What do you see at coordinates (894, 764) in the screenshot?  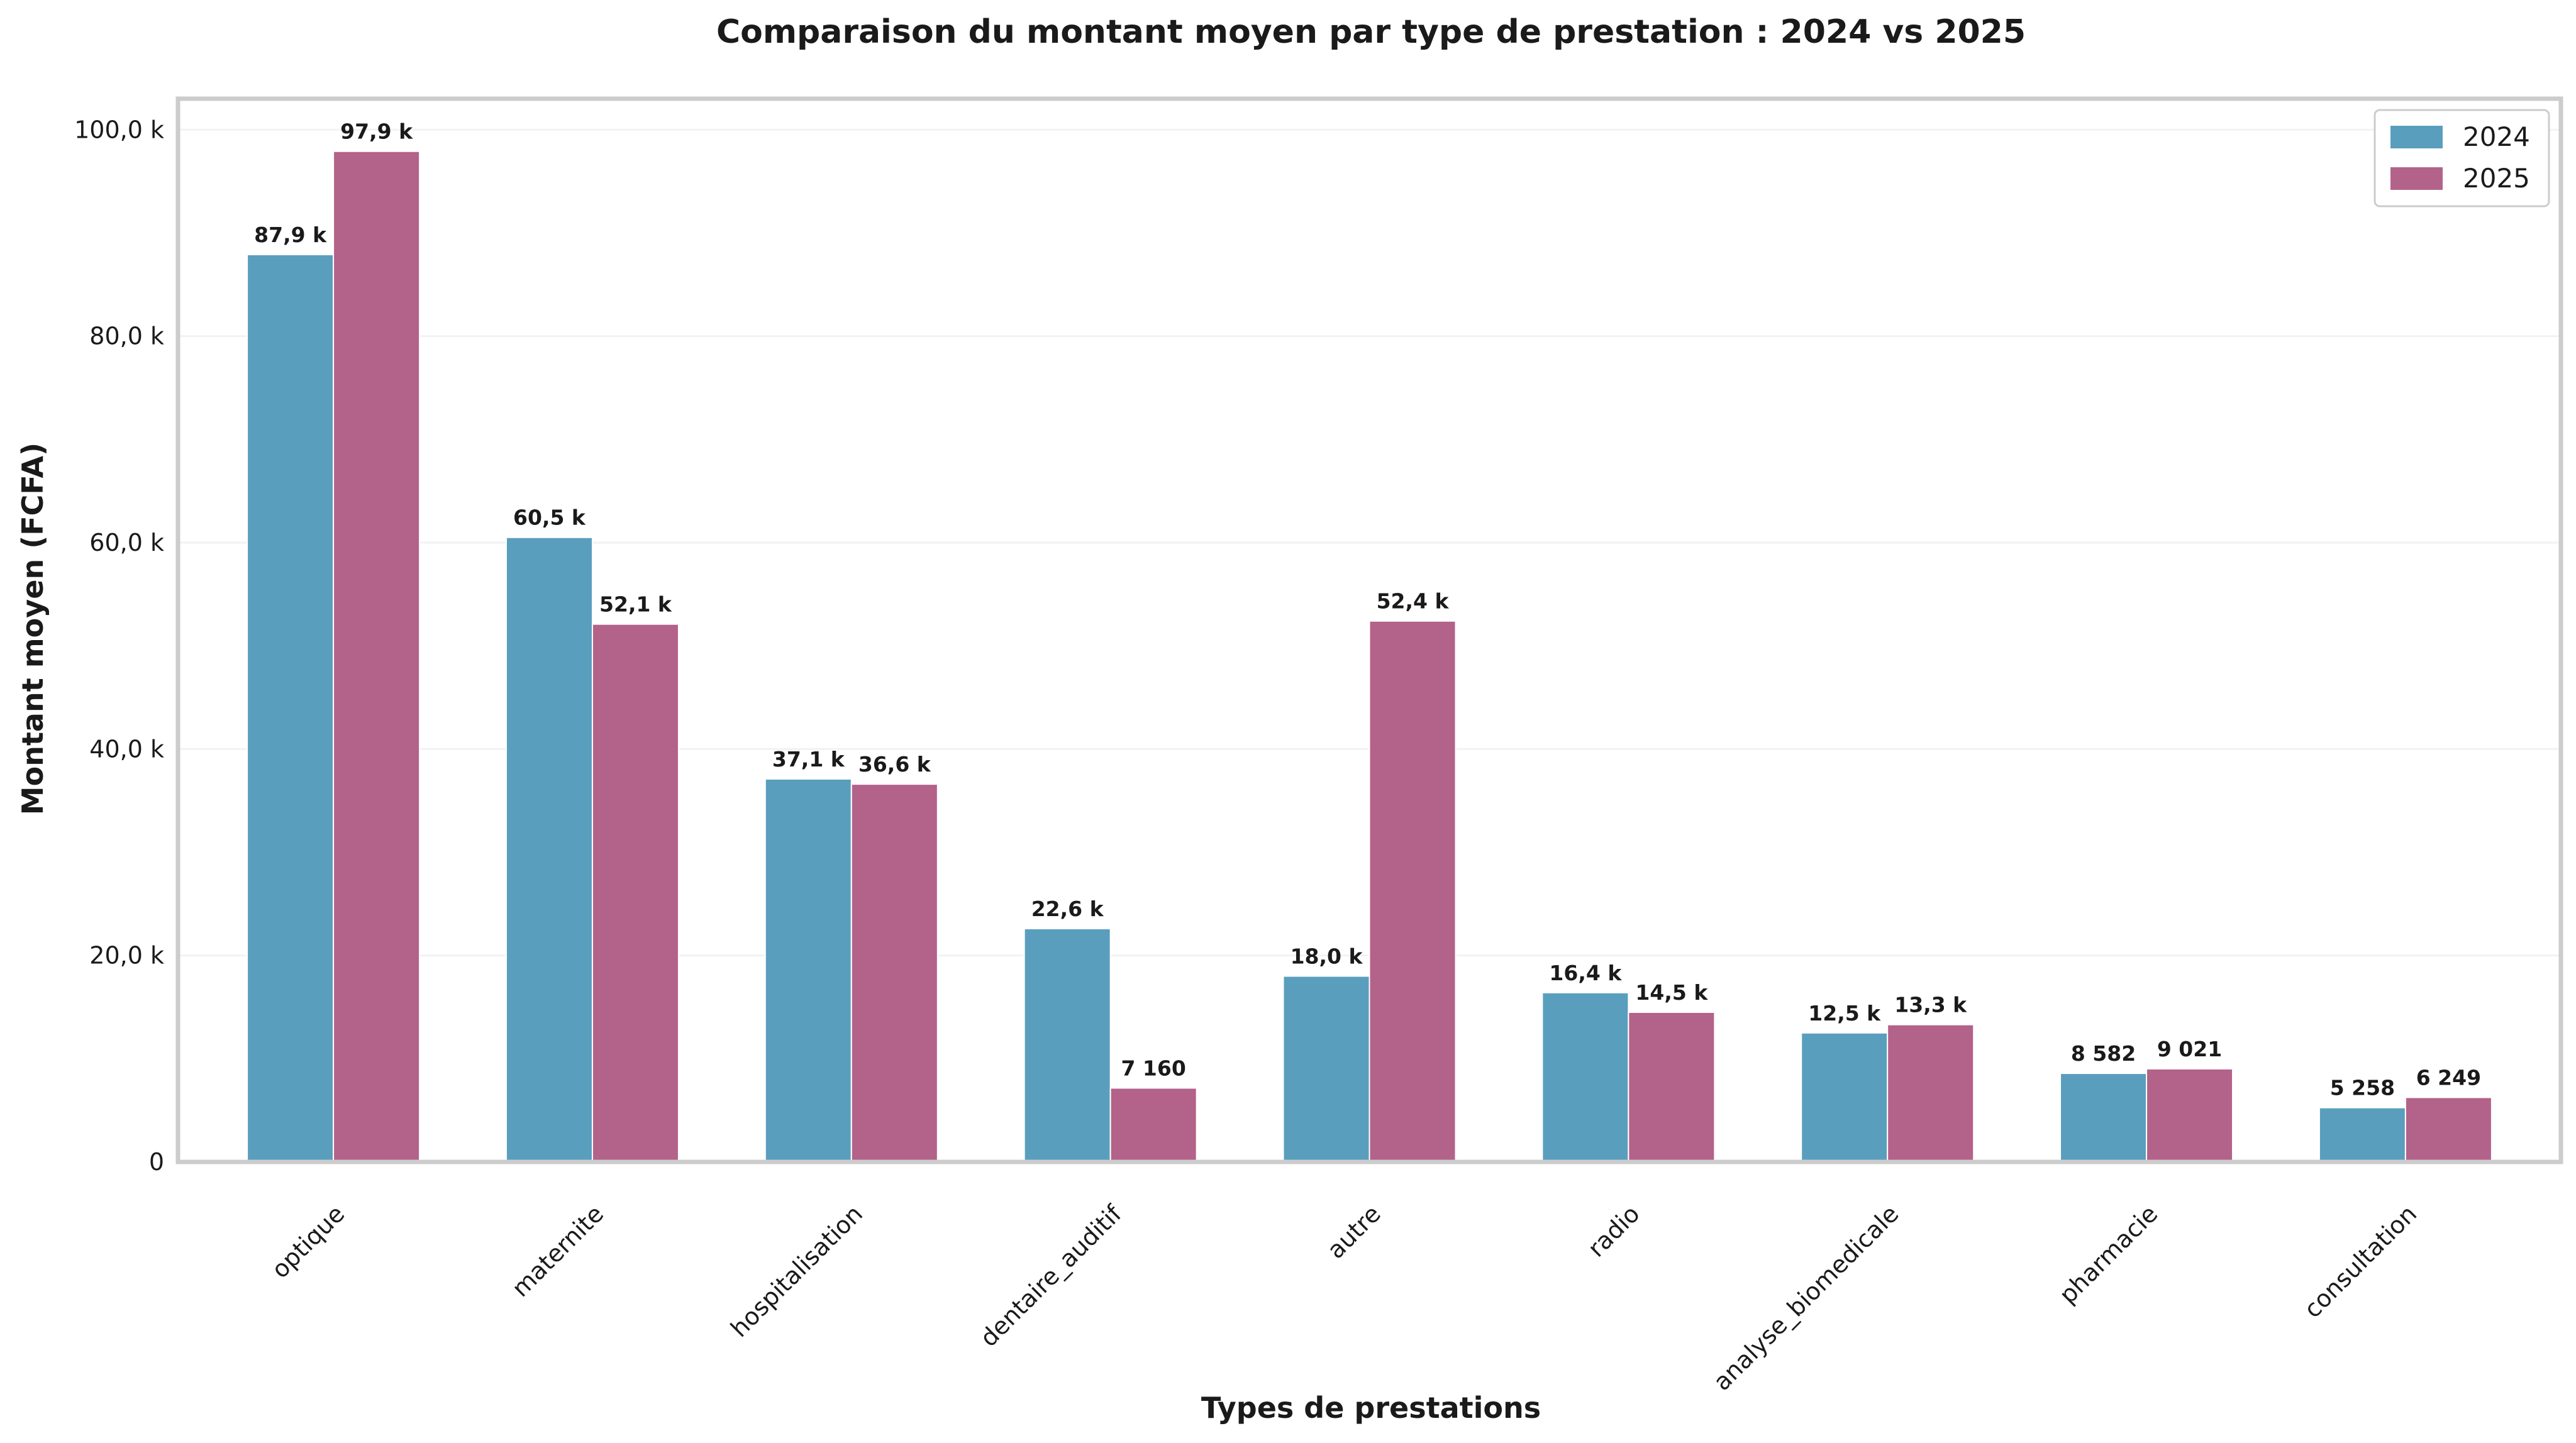 I see `data-label: 36,6 k` at bounding box center [894, 764].